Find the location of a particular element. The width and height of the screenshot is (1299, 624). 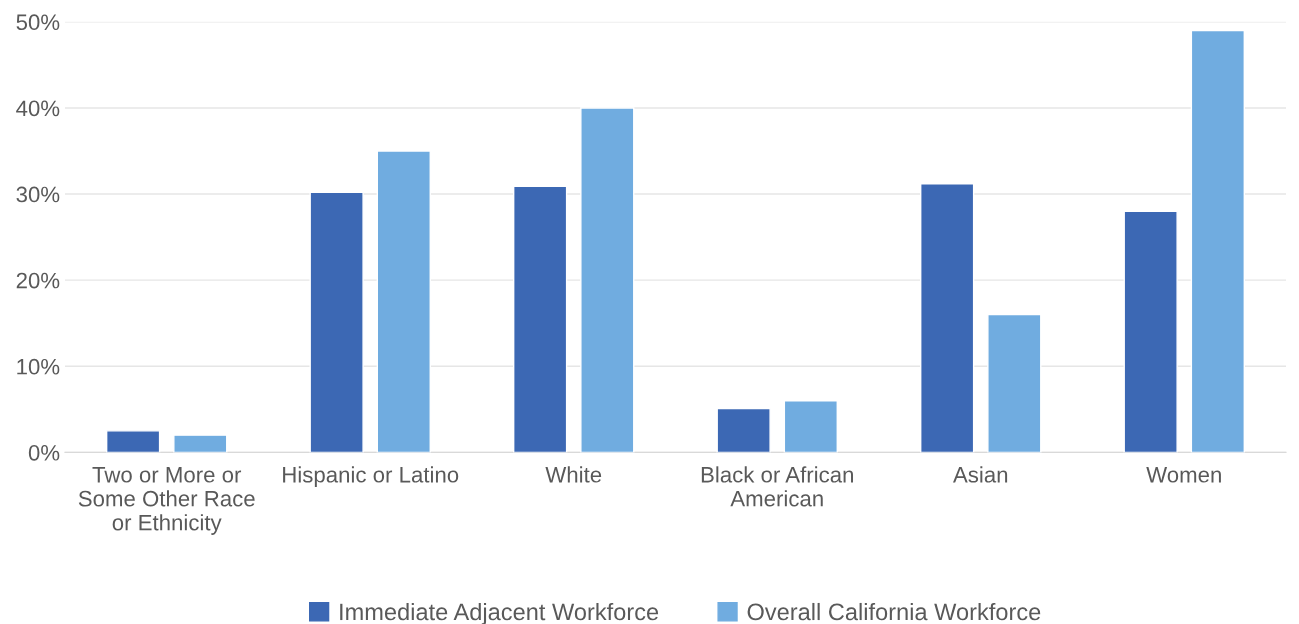

x-tick-label: Asian is located at coordinates (980, 474).